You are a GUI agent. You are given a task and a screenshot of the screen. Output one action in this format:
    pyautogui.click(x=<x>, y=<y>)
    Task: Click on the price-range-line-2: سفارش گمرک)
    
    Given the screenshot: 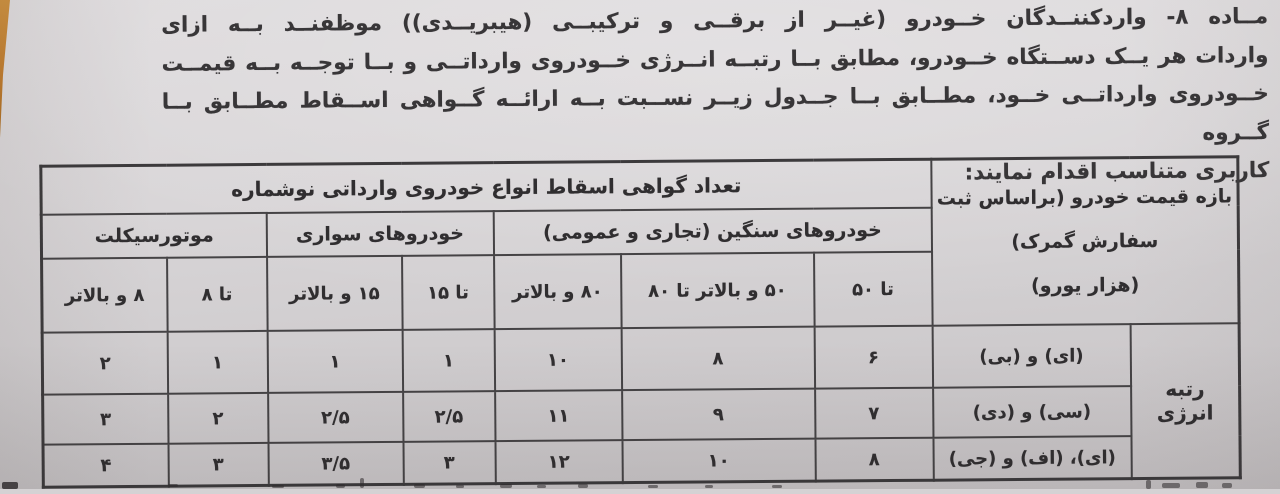 What is the action you would take?
    pyautogui.click(x=1085, y=241)
    